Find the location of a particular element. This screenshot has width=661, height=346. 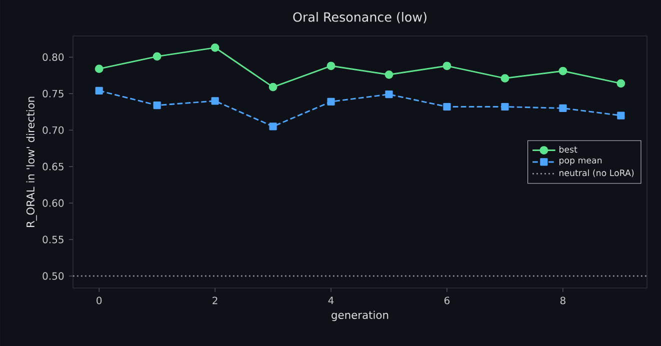

x-tick-label: 6 is located at coordinates (447, 300).